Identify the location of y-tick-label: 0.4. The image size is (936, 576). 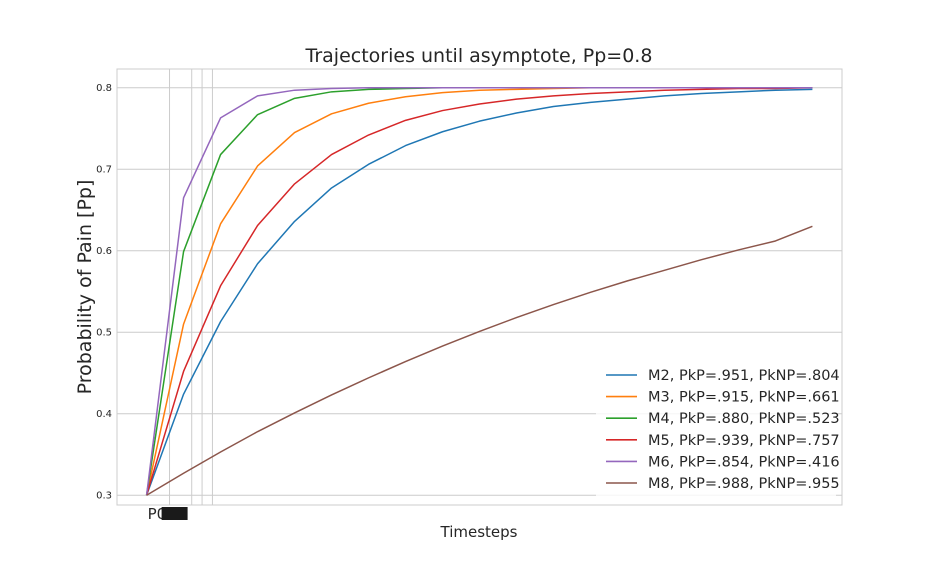
(104, 414).